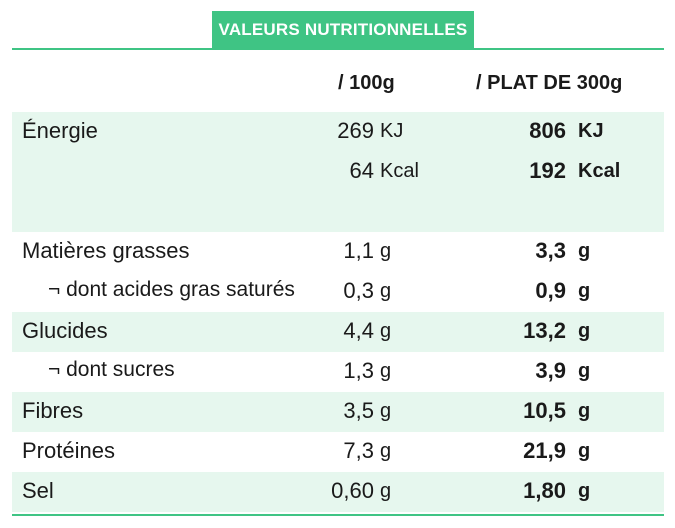 Image resolution: width=675 pixels, height=528 pixels. What do you see at coordinates (361, 170) in the screenshot?
I see `value-100g: 64` at bounding box center [361, 170].